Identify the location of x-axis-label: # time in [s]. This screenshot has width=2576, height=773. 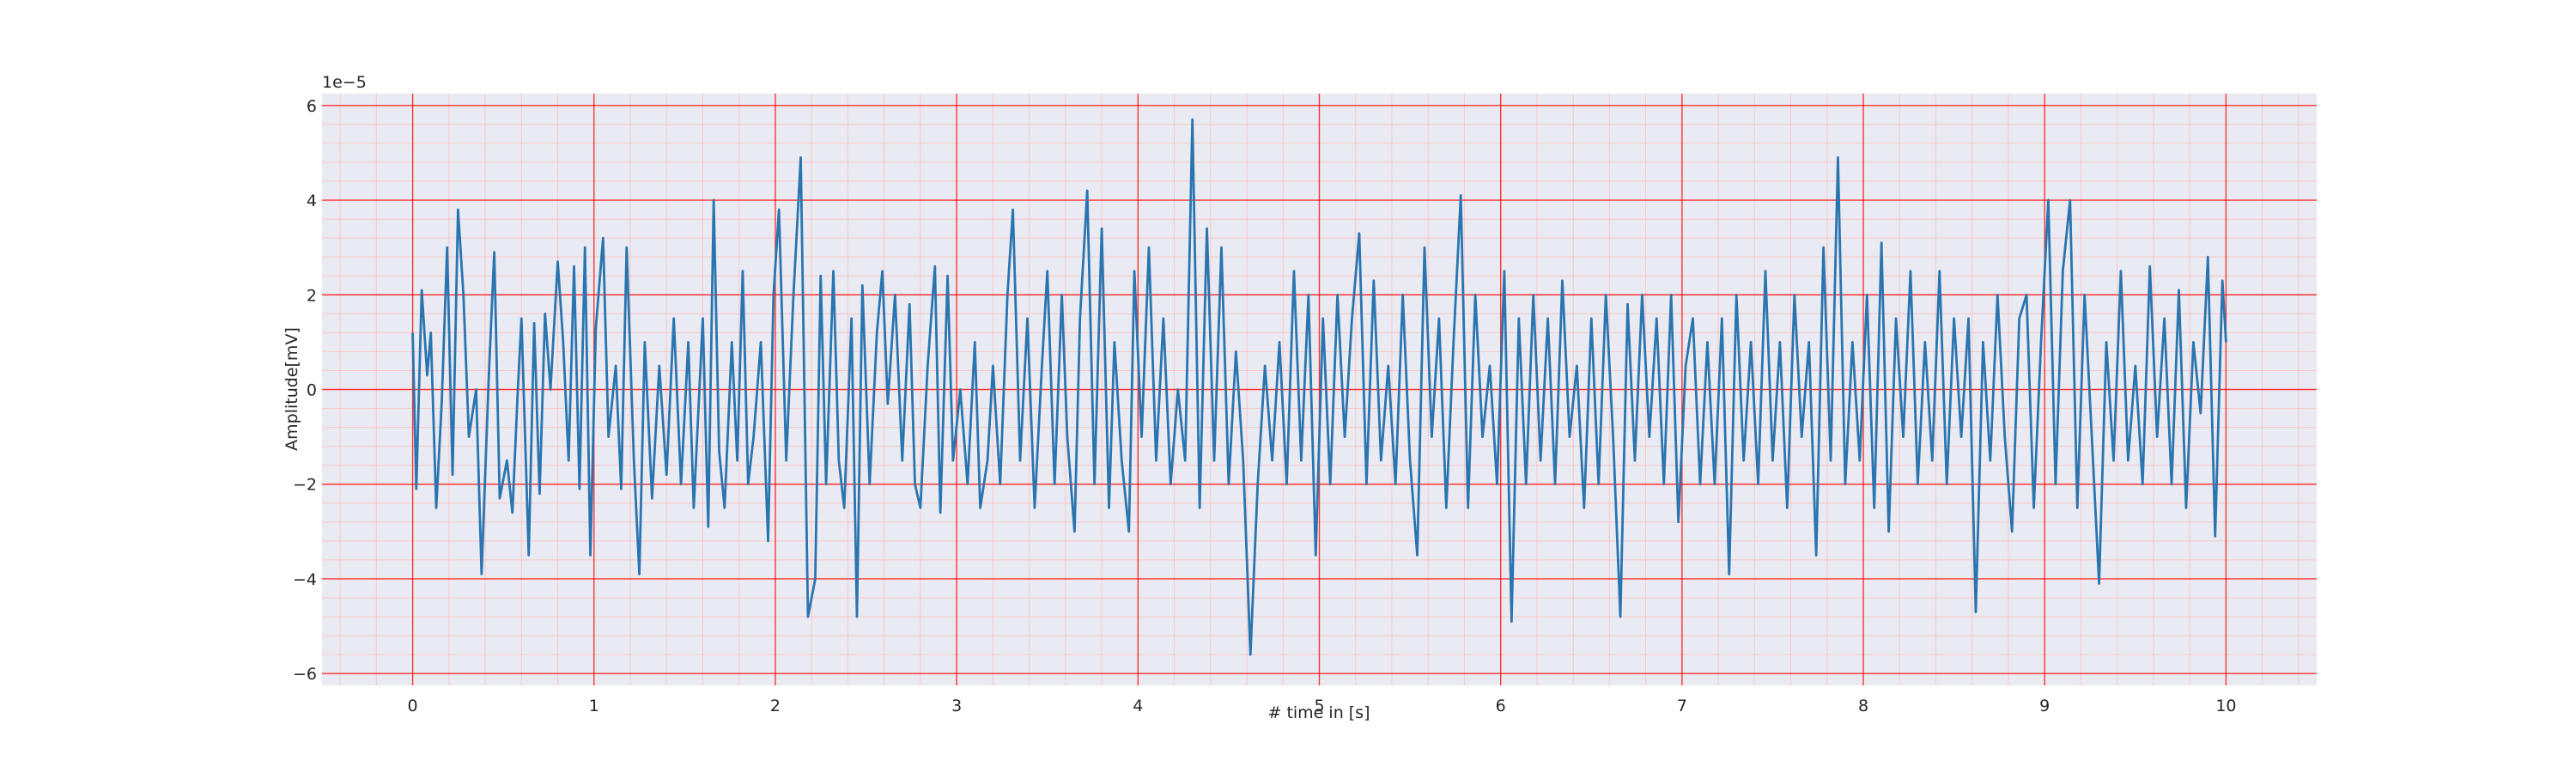
(1319, 712).